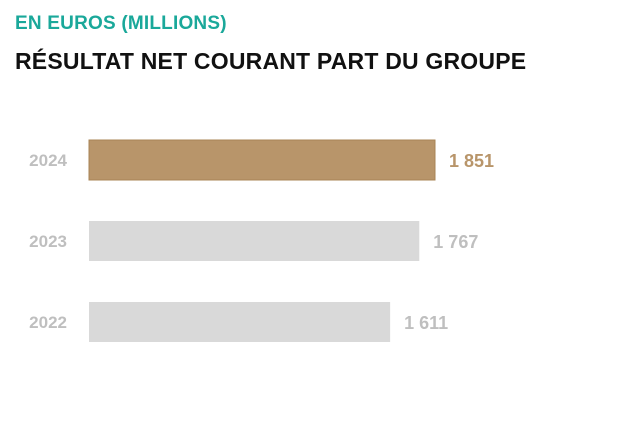  Describe the element at coordinates (271, 61) in the screenshot. I see `chart-title: RÉSULTAT NET COURANT PART DU GROUPE` at that location.